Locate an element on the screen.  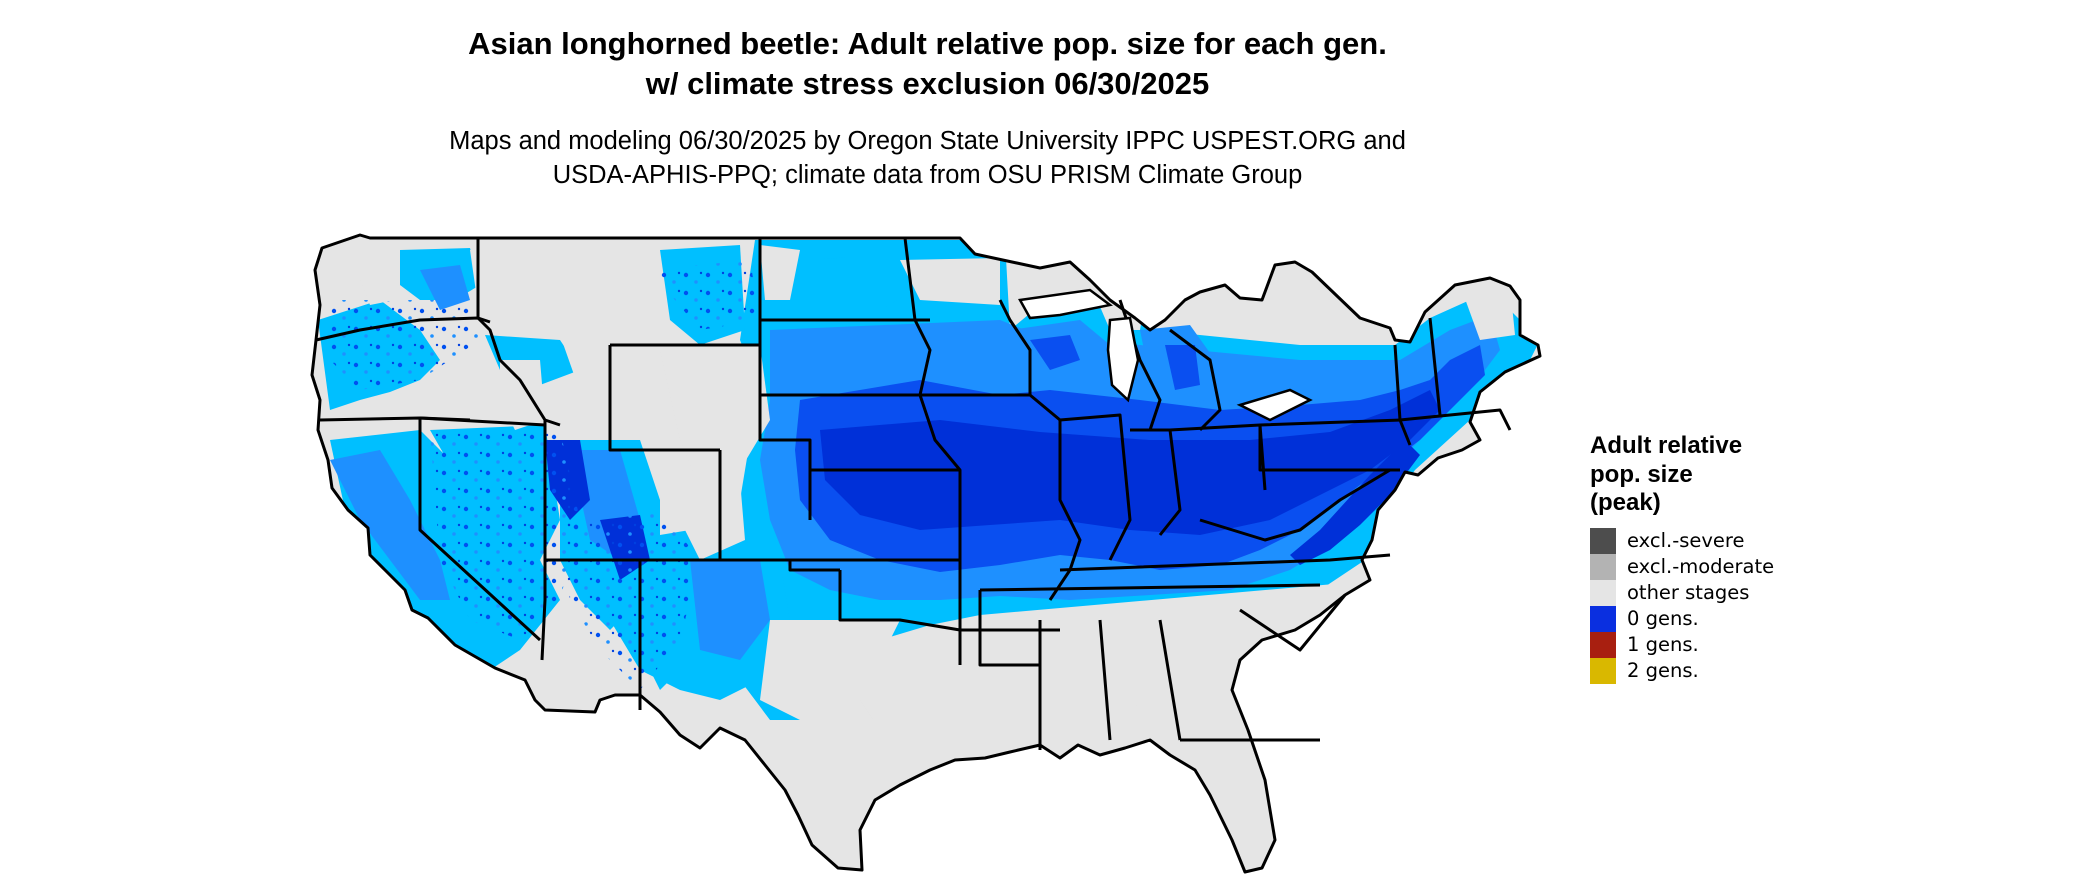
border-va-wv is located at coordinates (1295, 505).